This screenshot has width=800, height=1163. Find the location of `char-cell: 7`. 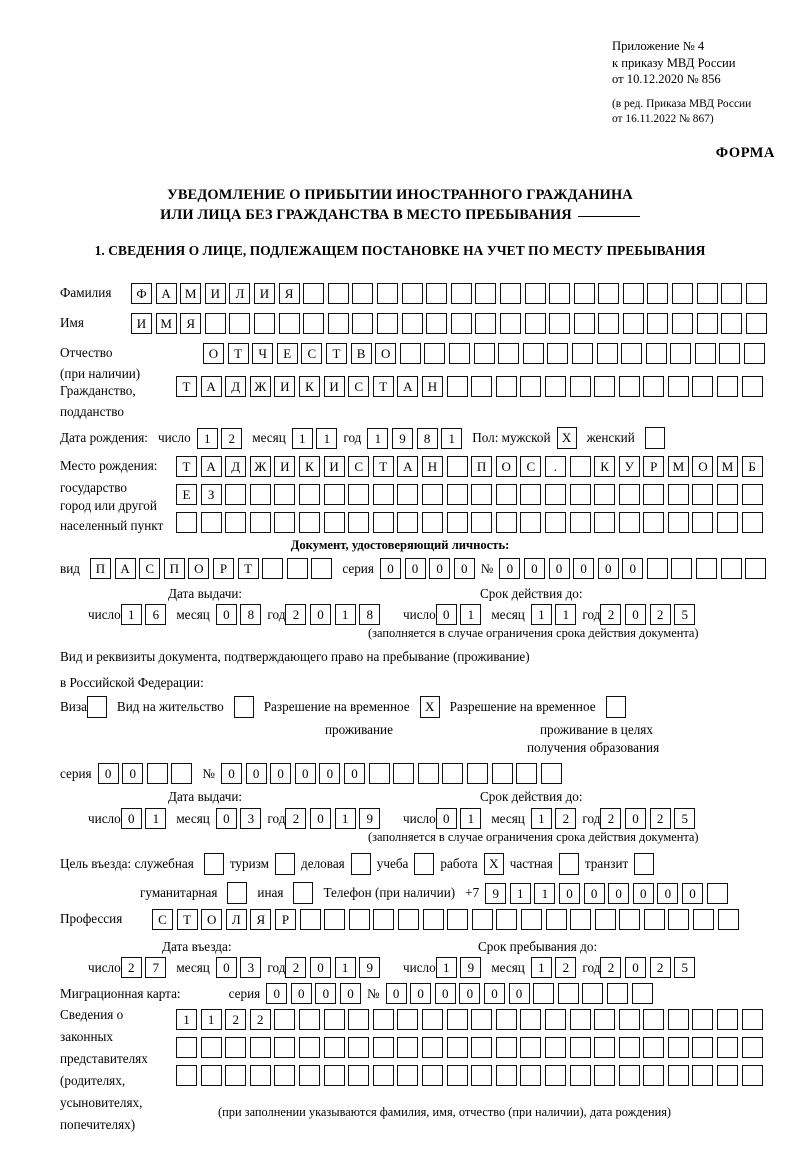

char-cell: 7 is located at coordinates (156, 967).